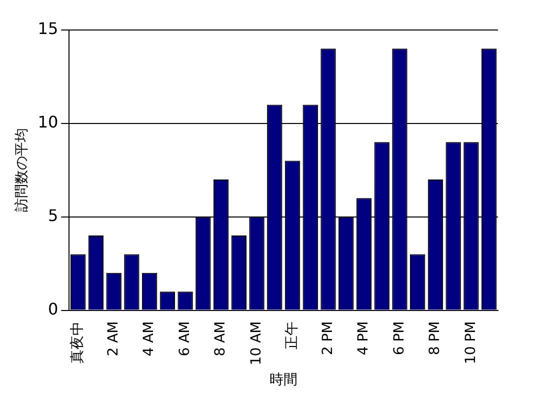  Describe the element at coordinates (292, 335) in the screenshot. I see `x-tick-label: 正午` at that location.